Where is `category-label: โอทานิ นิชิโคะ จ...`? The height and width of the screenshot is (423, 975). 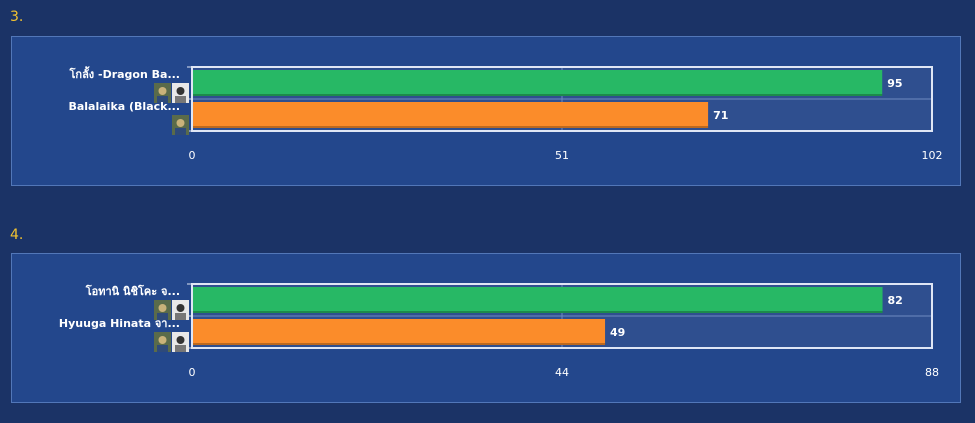
category-label: โอทานิ นิชิโคะ จ... is located at coordinates (132, 291).